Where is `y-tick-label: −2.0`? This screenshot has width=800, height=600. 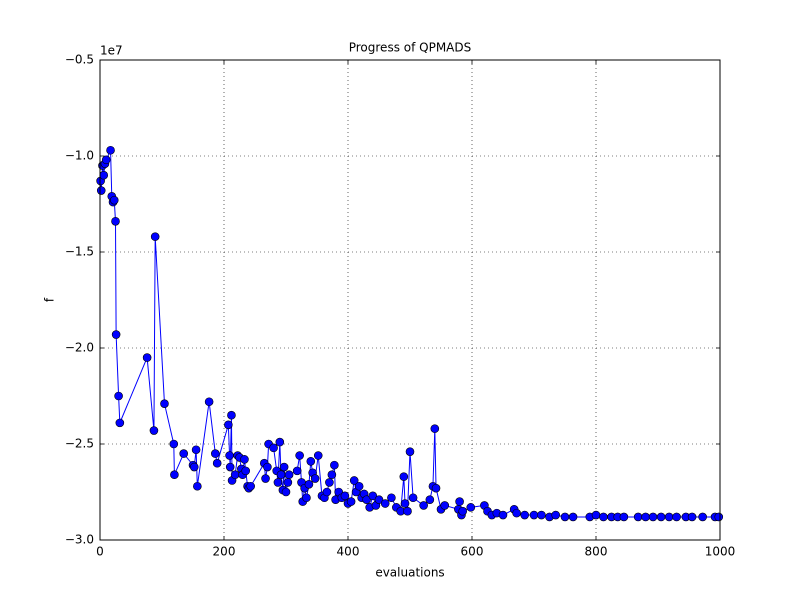 y-tick-label: −2.0 is located at coordinates (79, 348).